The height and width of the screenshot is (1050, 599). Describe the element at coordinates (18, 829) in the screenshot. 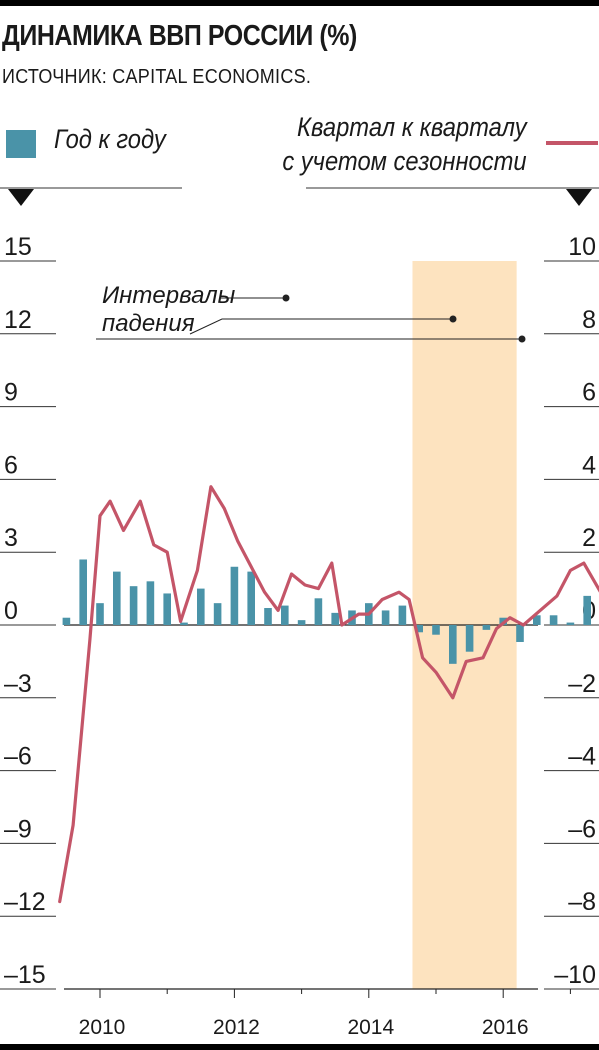

I see `left-tick-label-8: –9` at that location.